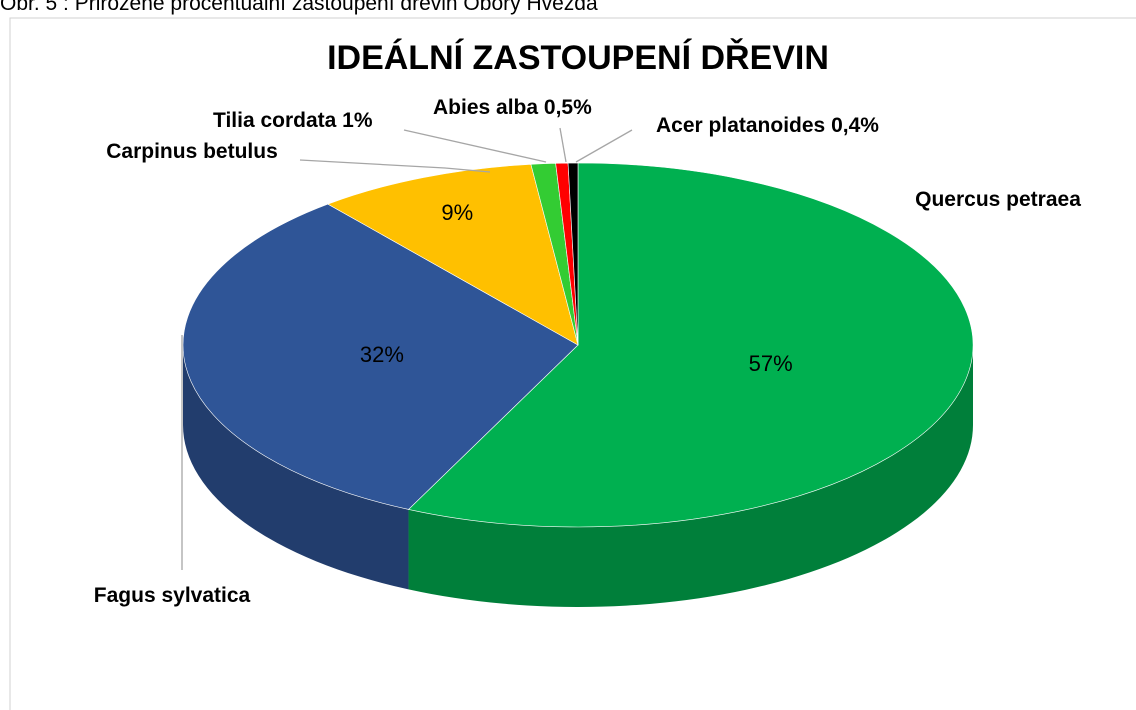  I want to click on chart-title: IDEÁLNÍ ZASTOUPENÍ DŘEVIN, so click(578, 58).